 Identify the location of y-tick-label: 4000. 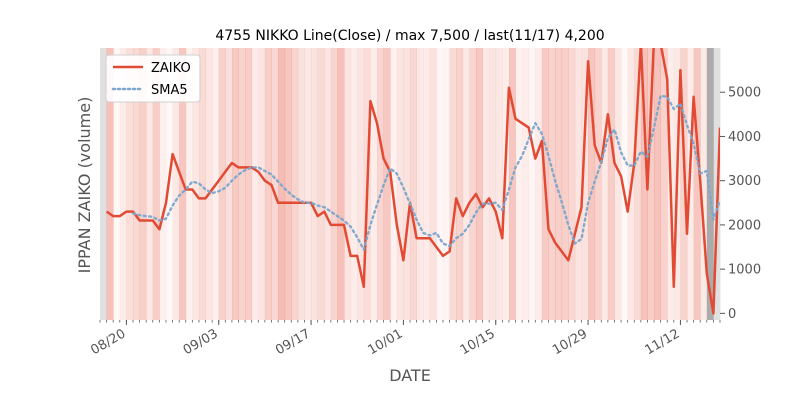
(744, 137).